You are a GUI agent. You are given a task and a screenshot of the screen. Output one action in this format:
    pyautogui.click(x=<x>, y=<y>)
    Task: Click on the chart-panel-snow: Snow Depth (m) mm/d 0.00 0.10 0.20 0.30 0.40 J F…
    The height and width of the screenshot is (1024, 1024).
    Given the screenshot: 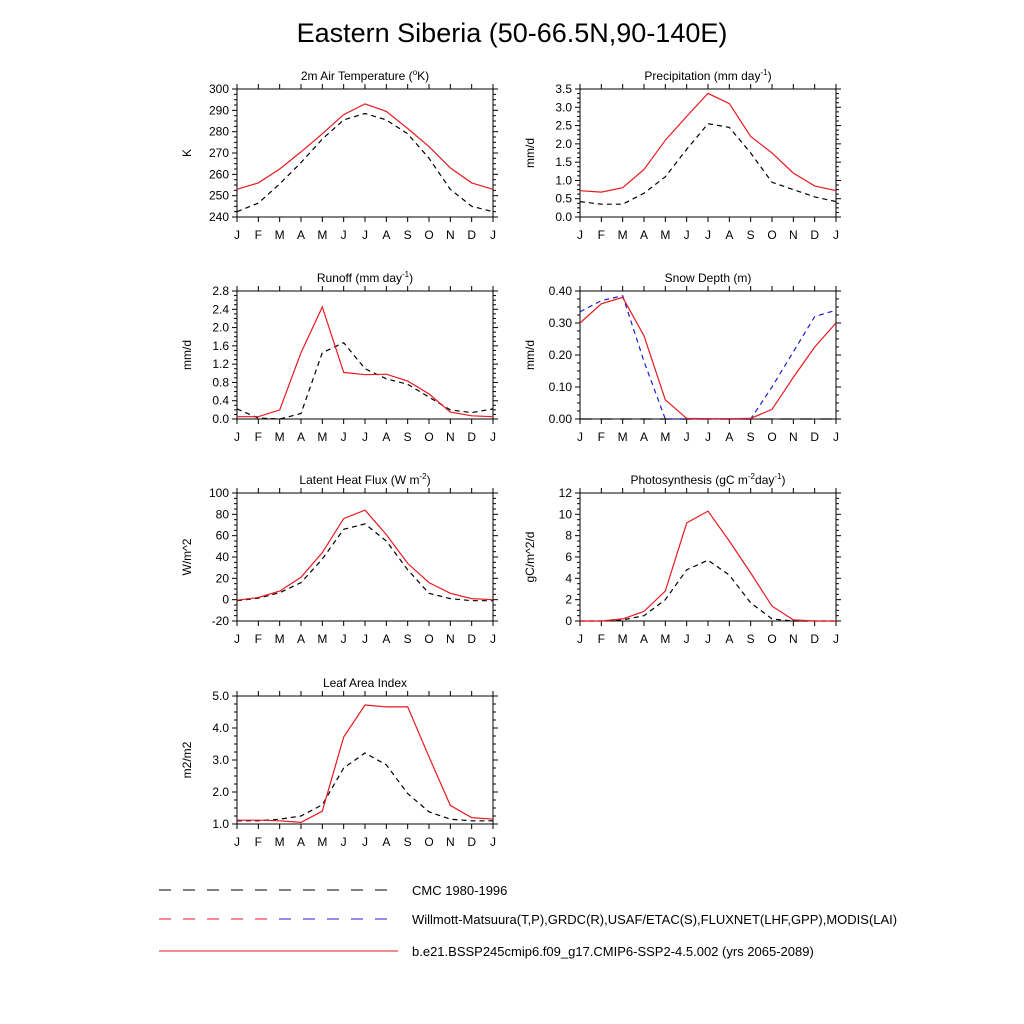 What is the action you would take?
    pyautogui.click(x=682, y=357)
    